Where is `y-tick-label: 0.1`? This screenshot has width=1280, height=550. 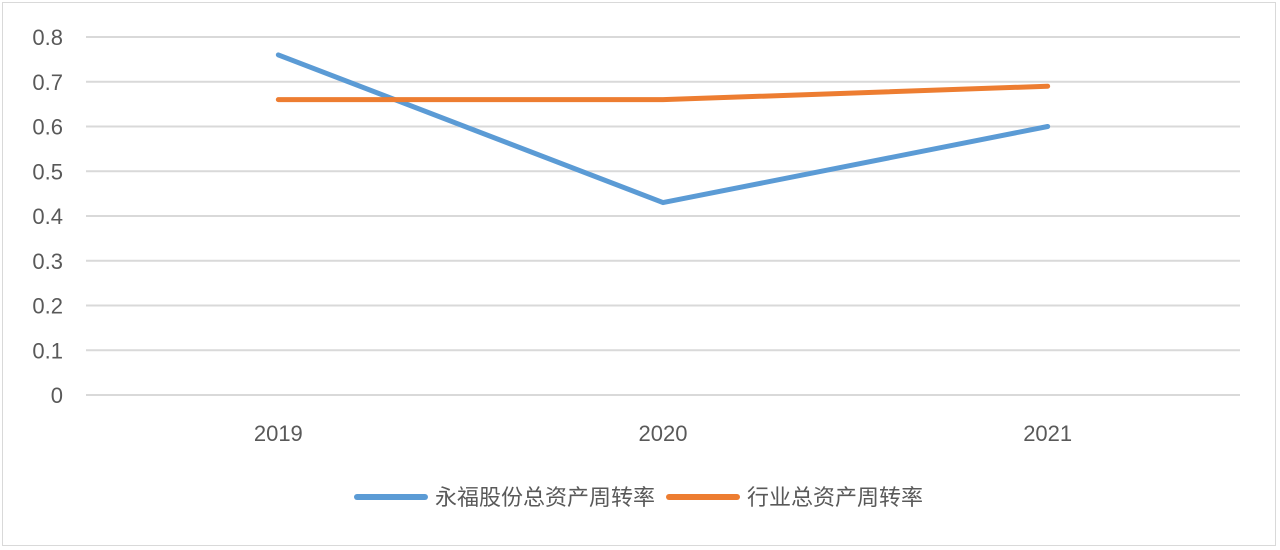
y-tick-label: 0.1 is located at coordinates (47, 350).